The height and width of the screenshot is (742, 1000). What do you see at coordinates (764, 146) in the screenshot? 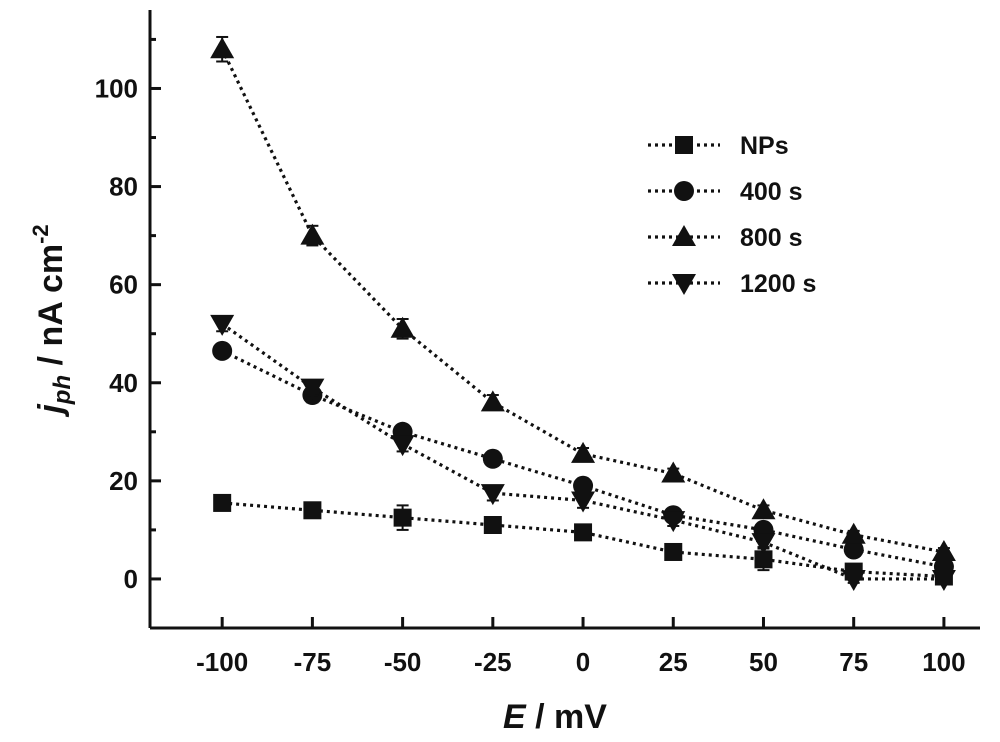
I see `legend-label-0: NPs` at bounding box center [764, 146].